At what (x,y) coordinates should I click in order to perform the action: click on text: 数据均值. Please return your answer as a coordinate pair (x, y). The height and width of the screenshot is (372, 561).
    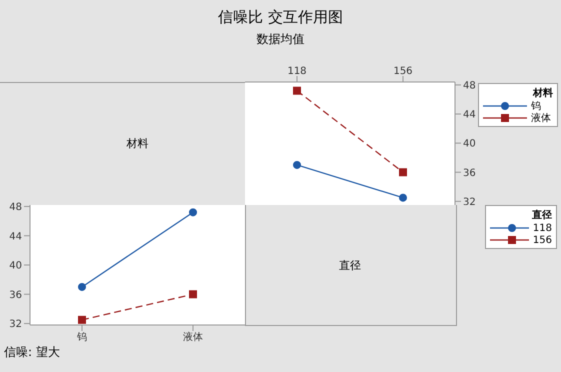
    Looking at the image, I should click on (280, 39).